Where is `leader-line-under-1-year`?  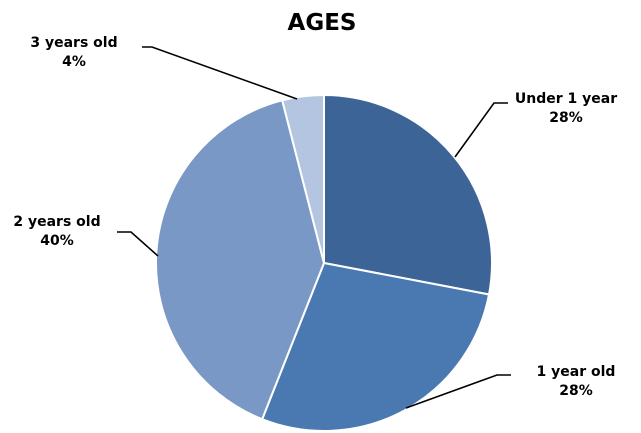
leader-line-under-1-year is located at coordinates (481, 130).